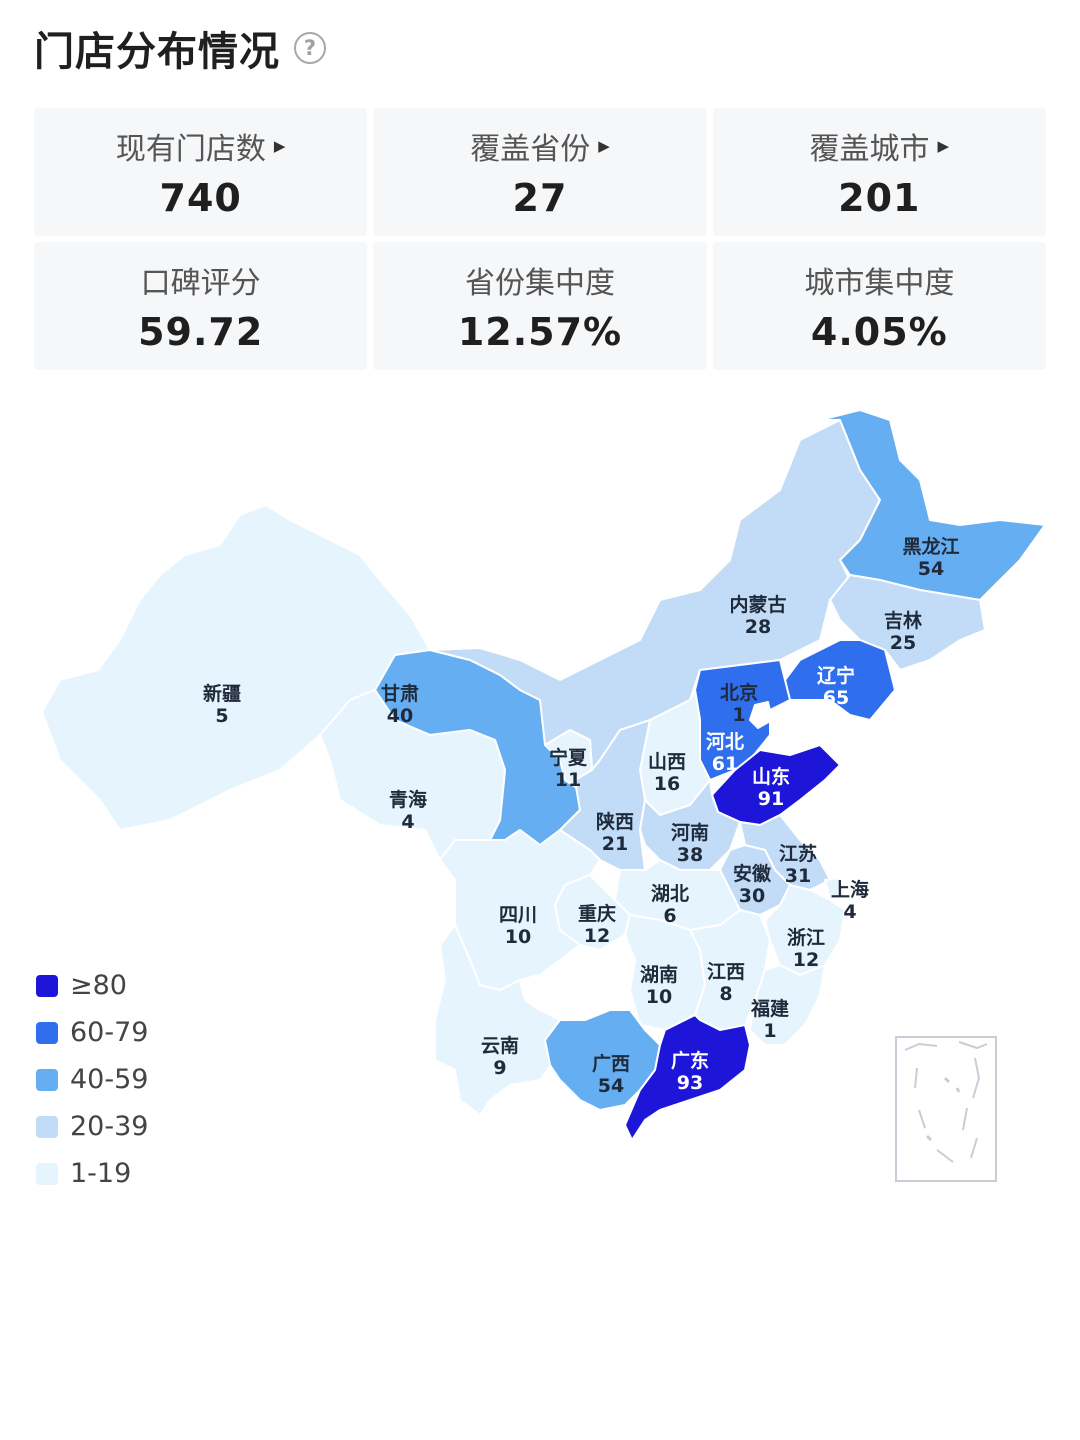  I want to click on south-china-sea-inset, so click(946, 1109).